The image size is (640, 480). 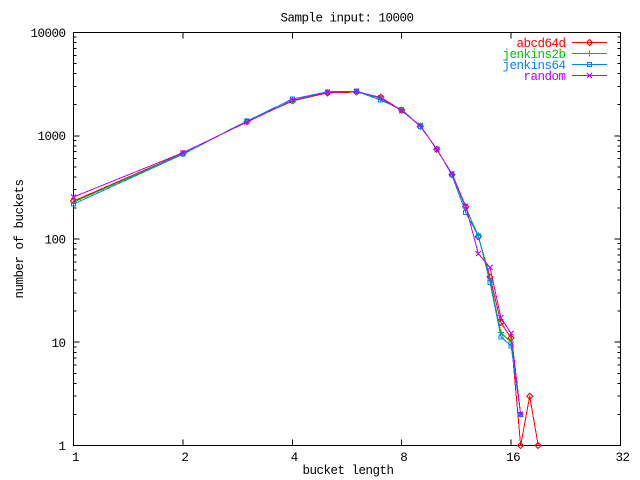 What do you see at coordinates (346, 19) in the screenshot?
I see `svg-text: Sample input: 10000` at bounding box center [346, 19].